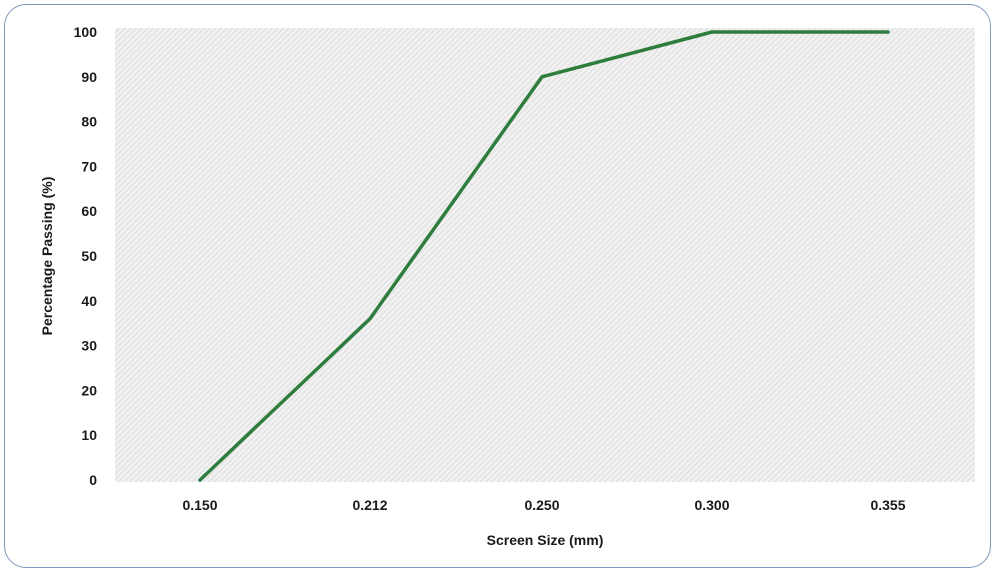  I want to click on y-tick-label: 80, so click(89, 122).